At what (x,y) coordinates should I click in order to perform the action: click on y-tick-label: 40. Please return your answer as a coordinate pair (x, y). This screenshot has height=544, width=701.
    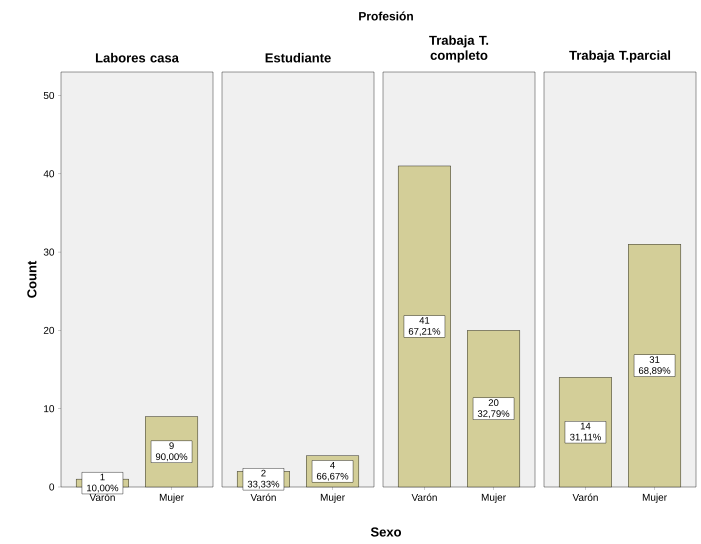
    Looking at the image, I should click on (49, 174).